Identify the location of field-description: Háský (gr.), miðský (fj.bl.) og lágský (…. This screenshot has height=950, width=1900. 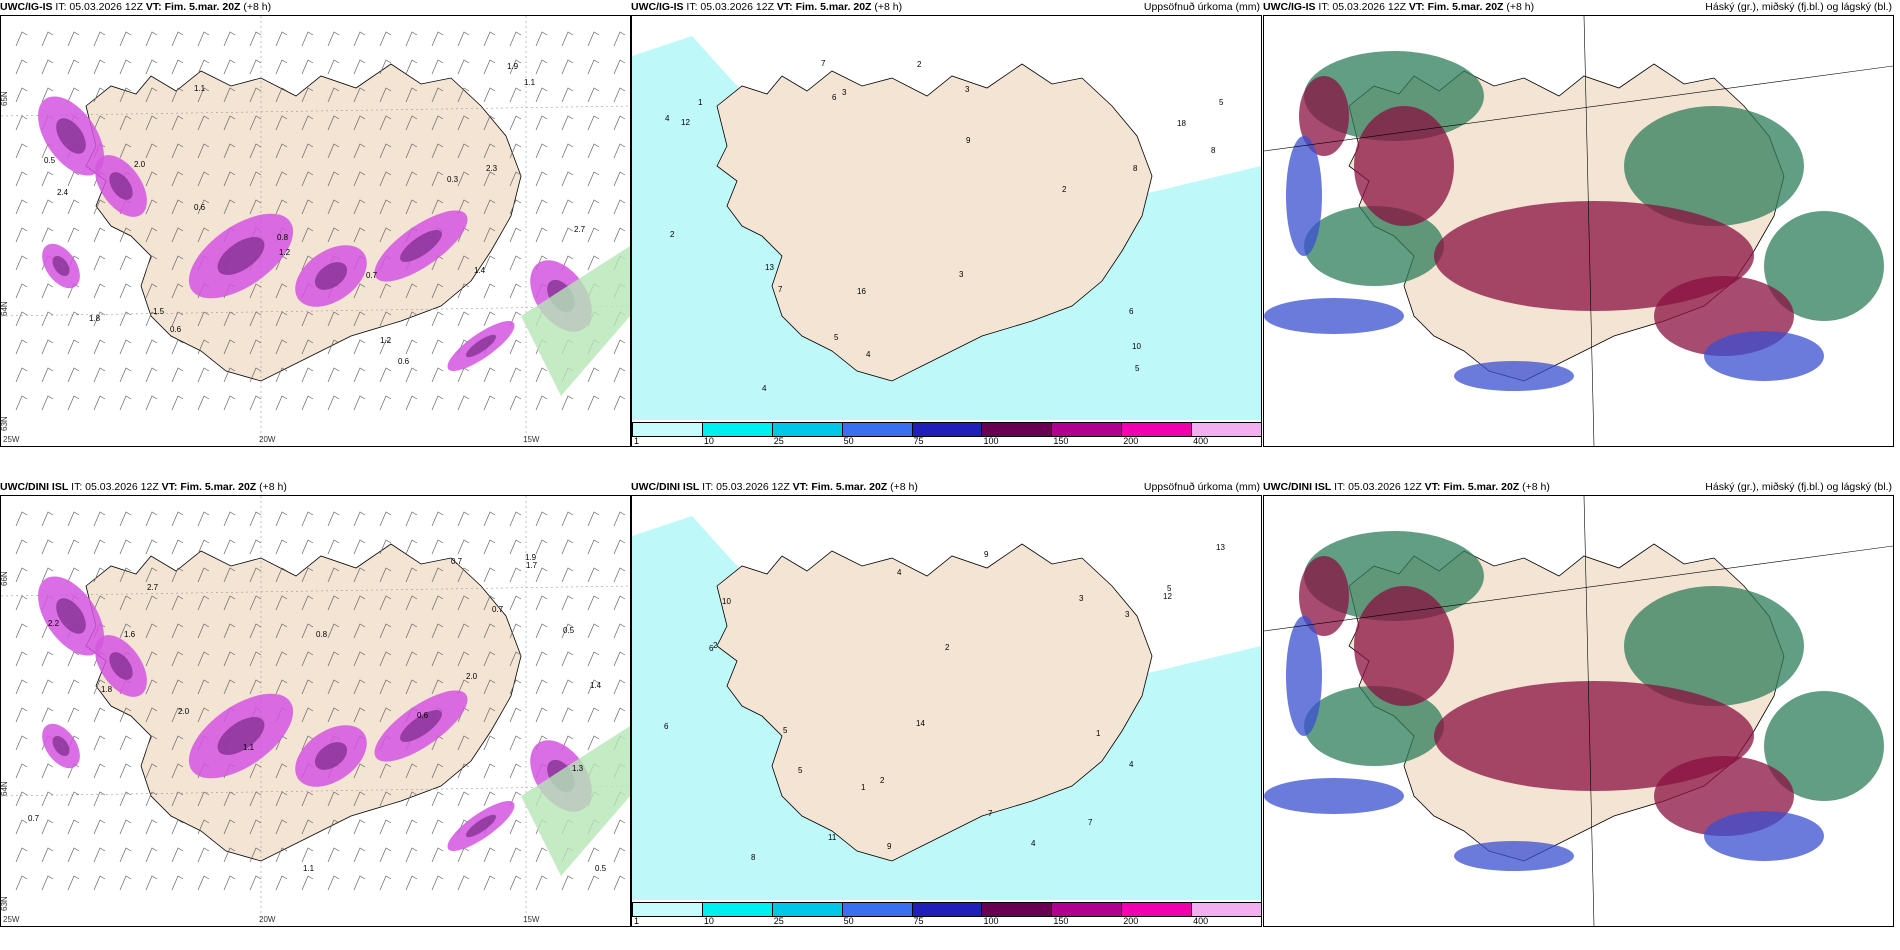
(1798, 487).